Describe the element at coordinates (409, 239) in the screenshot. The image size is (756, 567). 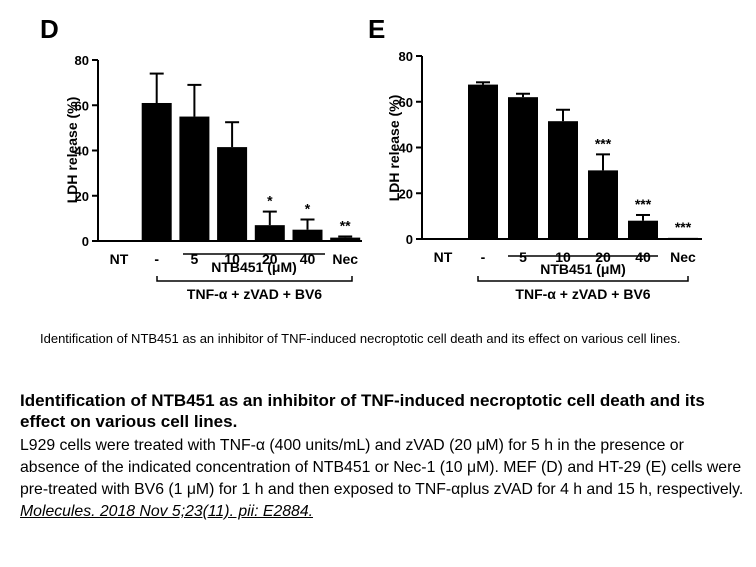
I see `y-tick-label-e: 0` at that location.